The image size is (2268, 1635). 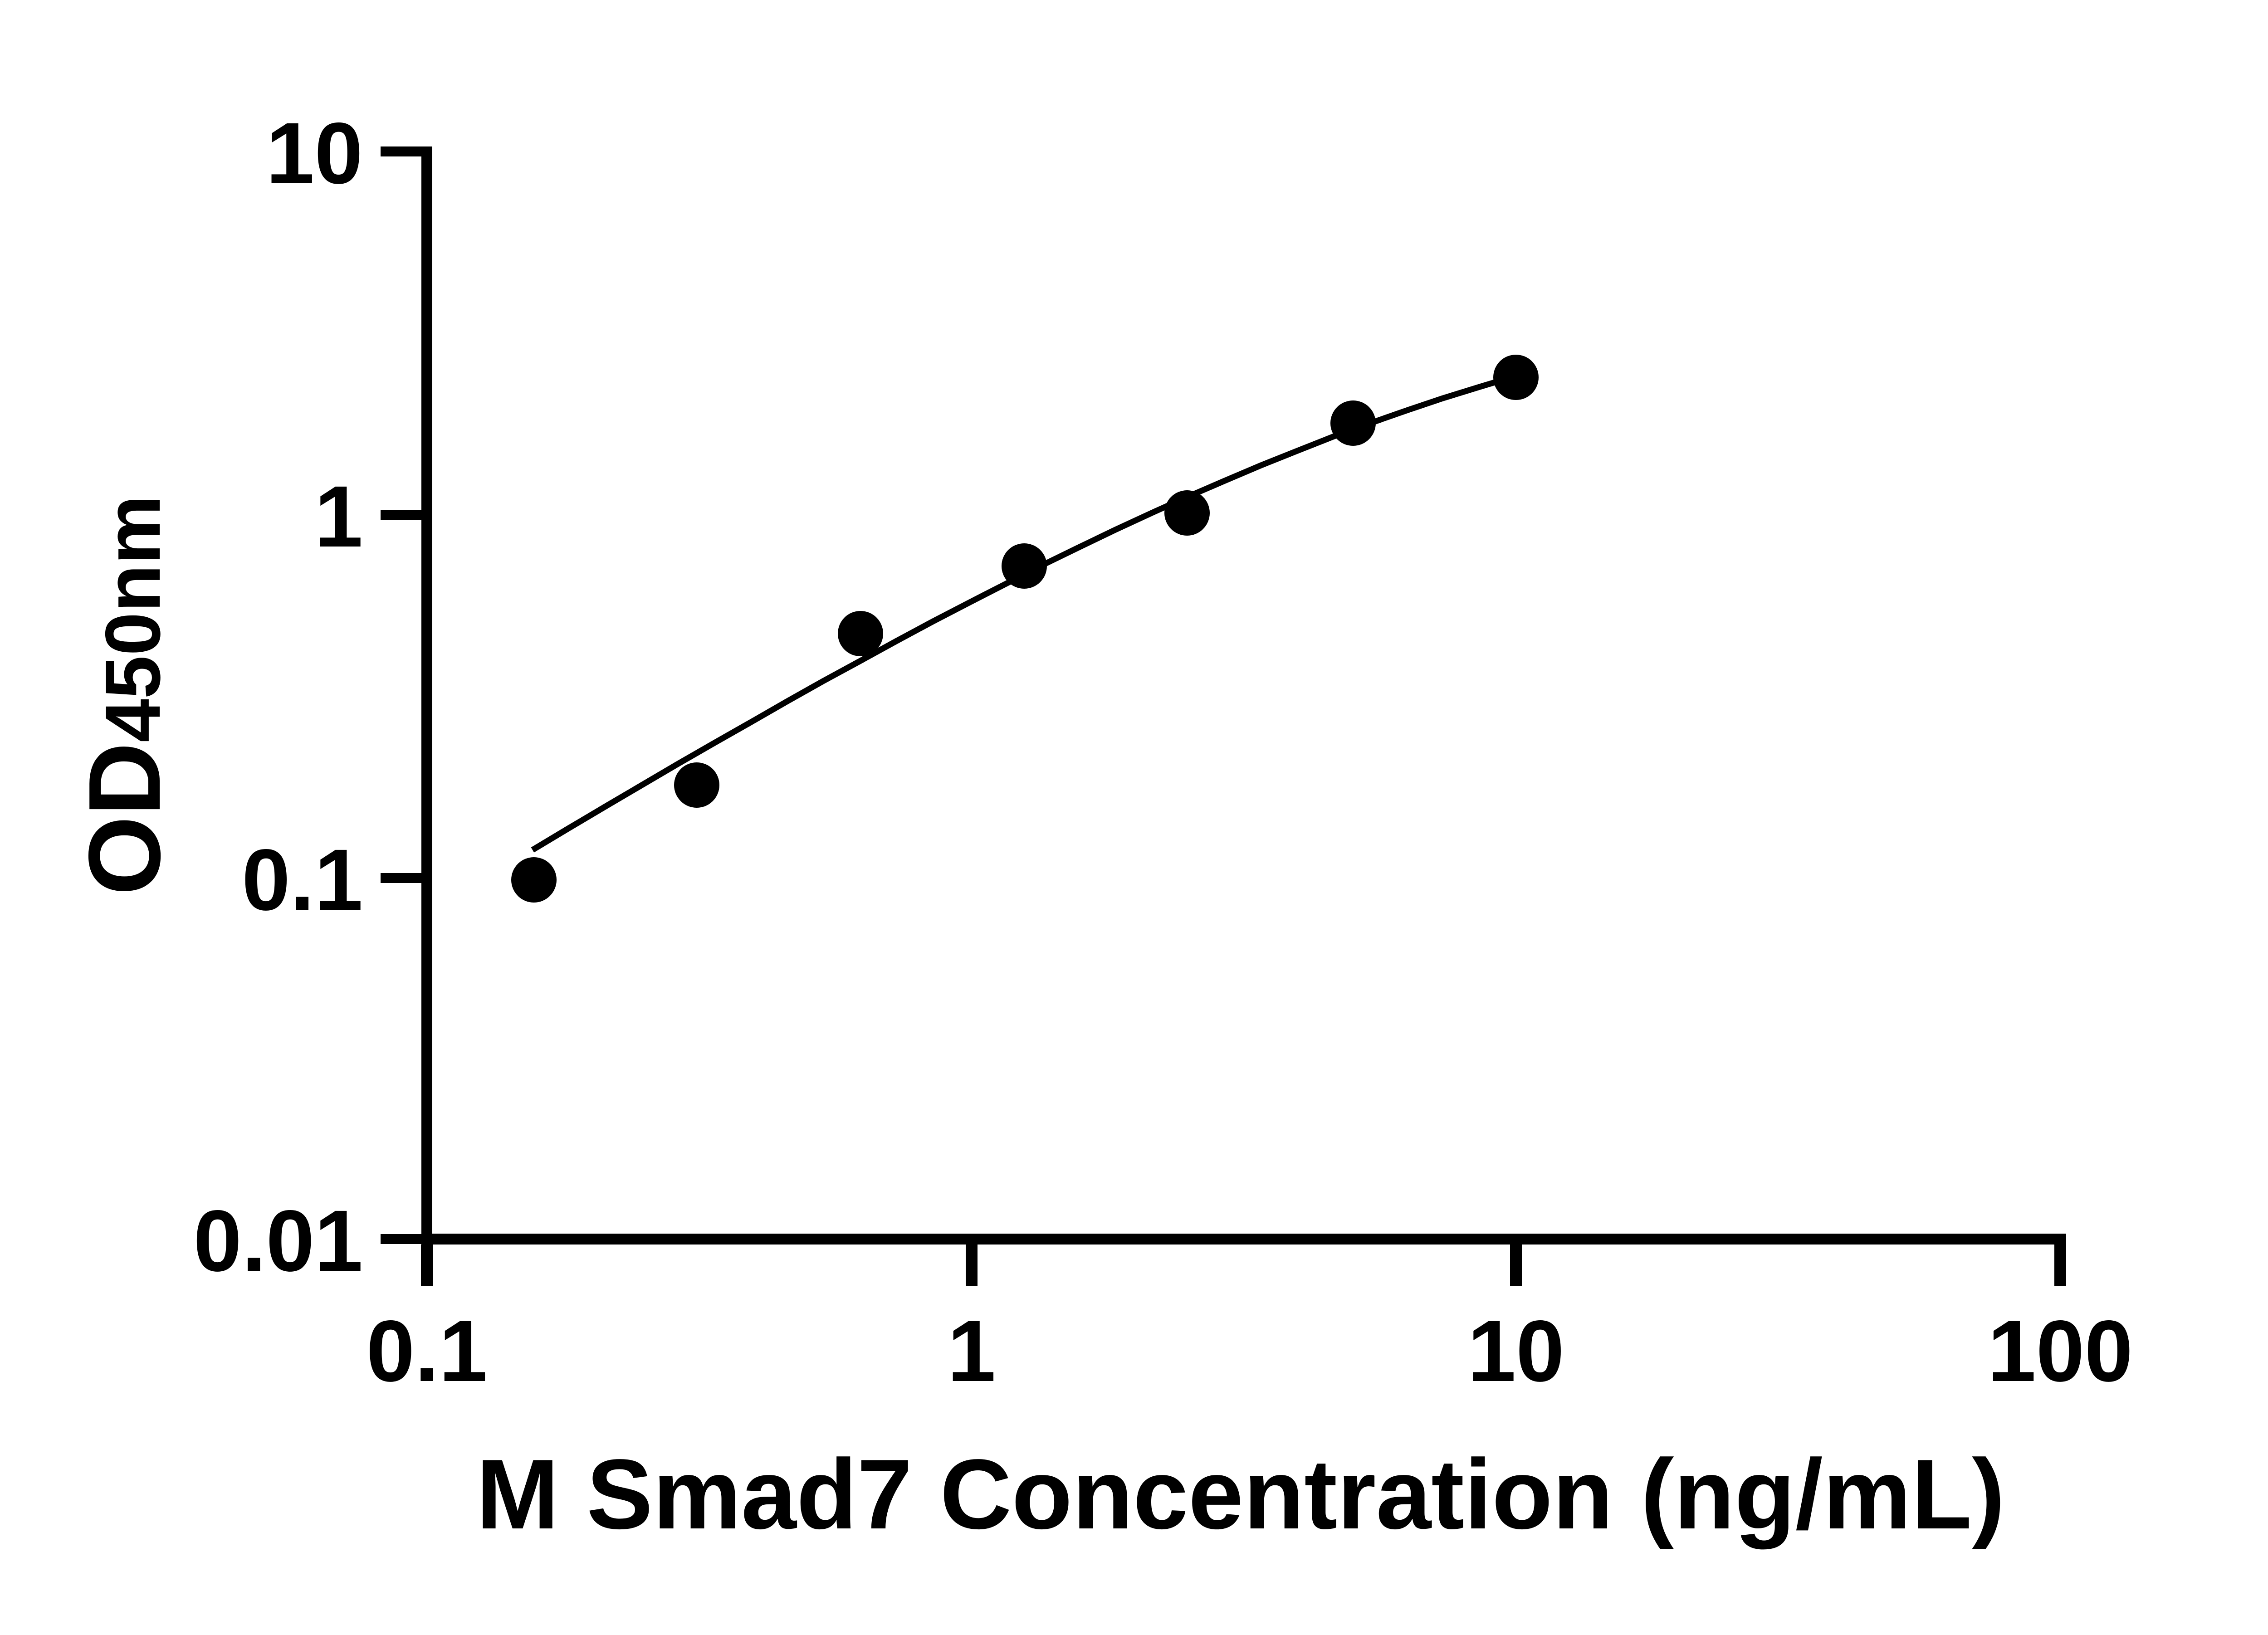 What do you see at coordinates (124, 695) in the screenshot?
I see `svg-text: OD450nm` at bounding box center [124, 695].